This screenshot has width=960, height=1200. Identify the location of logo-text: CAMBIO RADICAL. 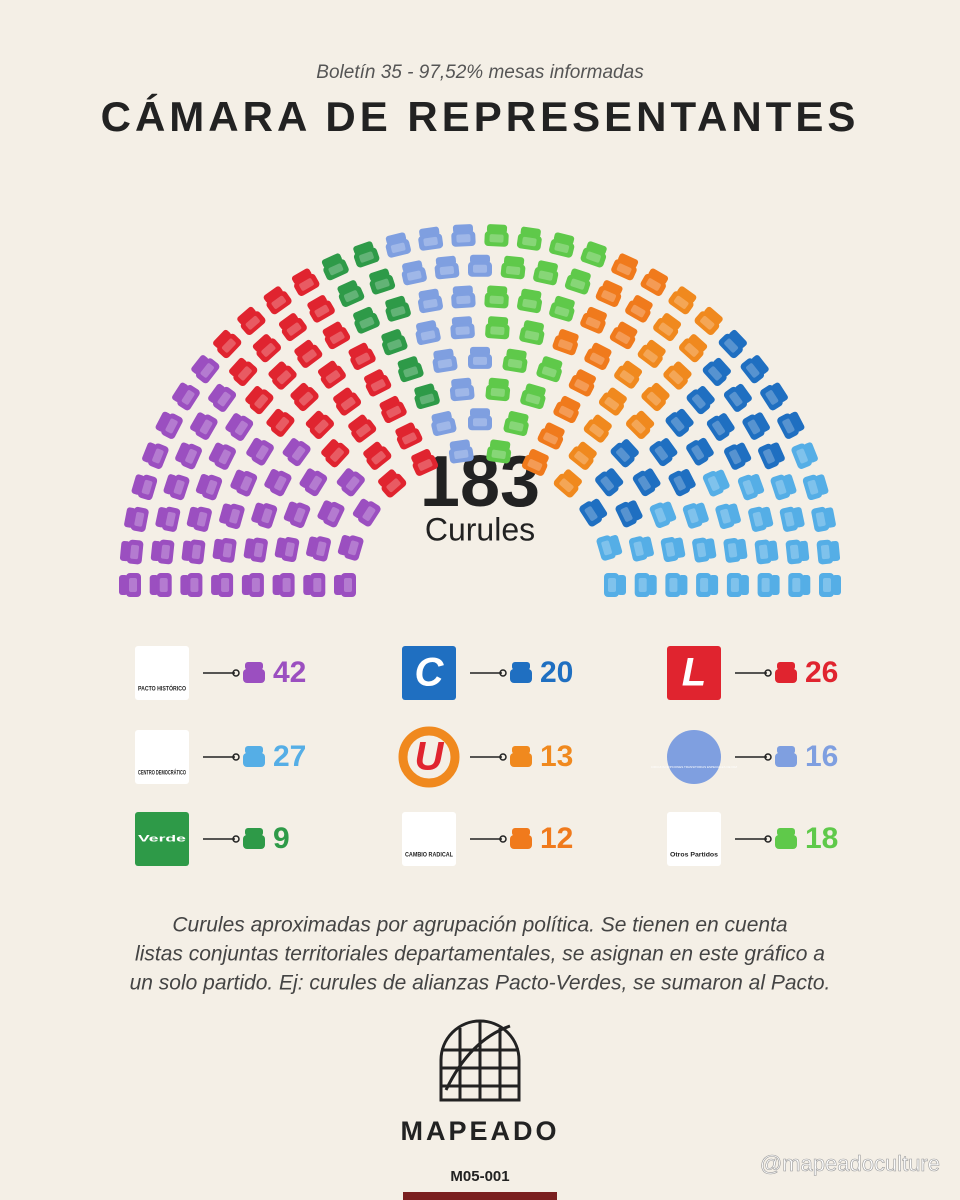
(429, 856).